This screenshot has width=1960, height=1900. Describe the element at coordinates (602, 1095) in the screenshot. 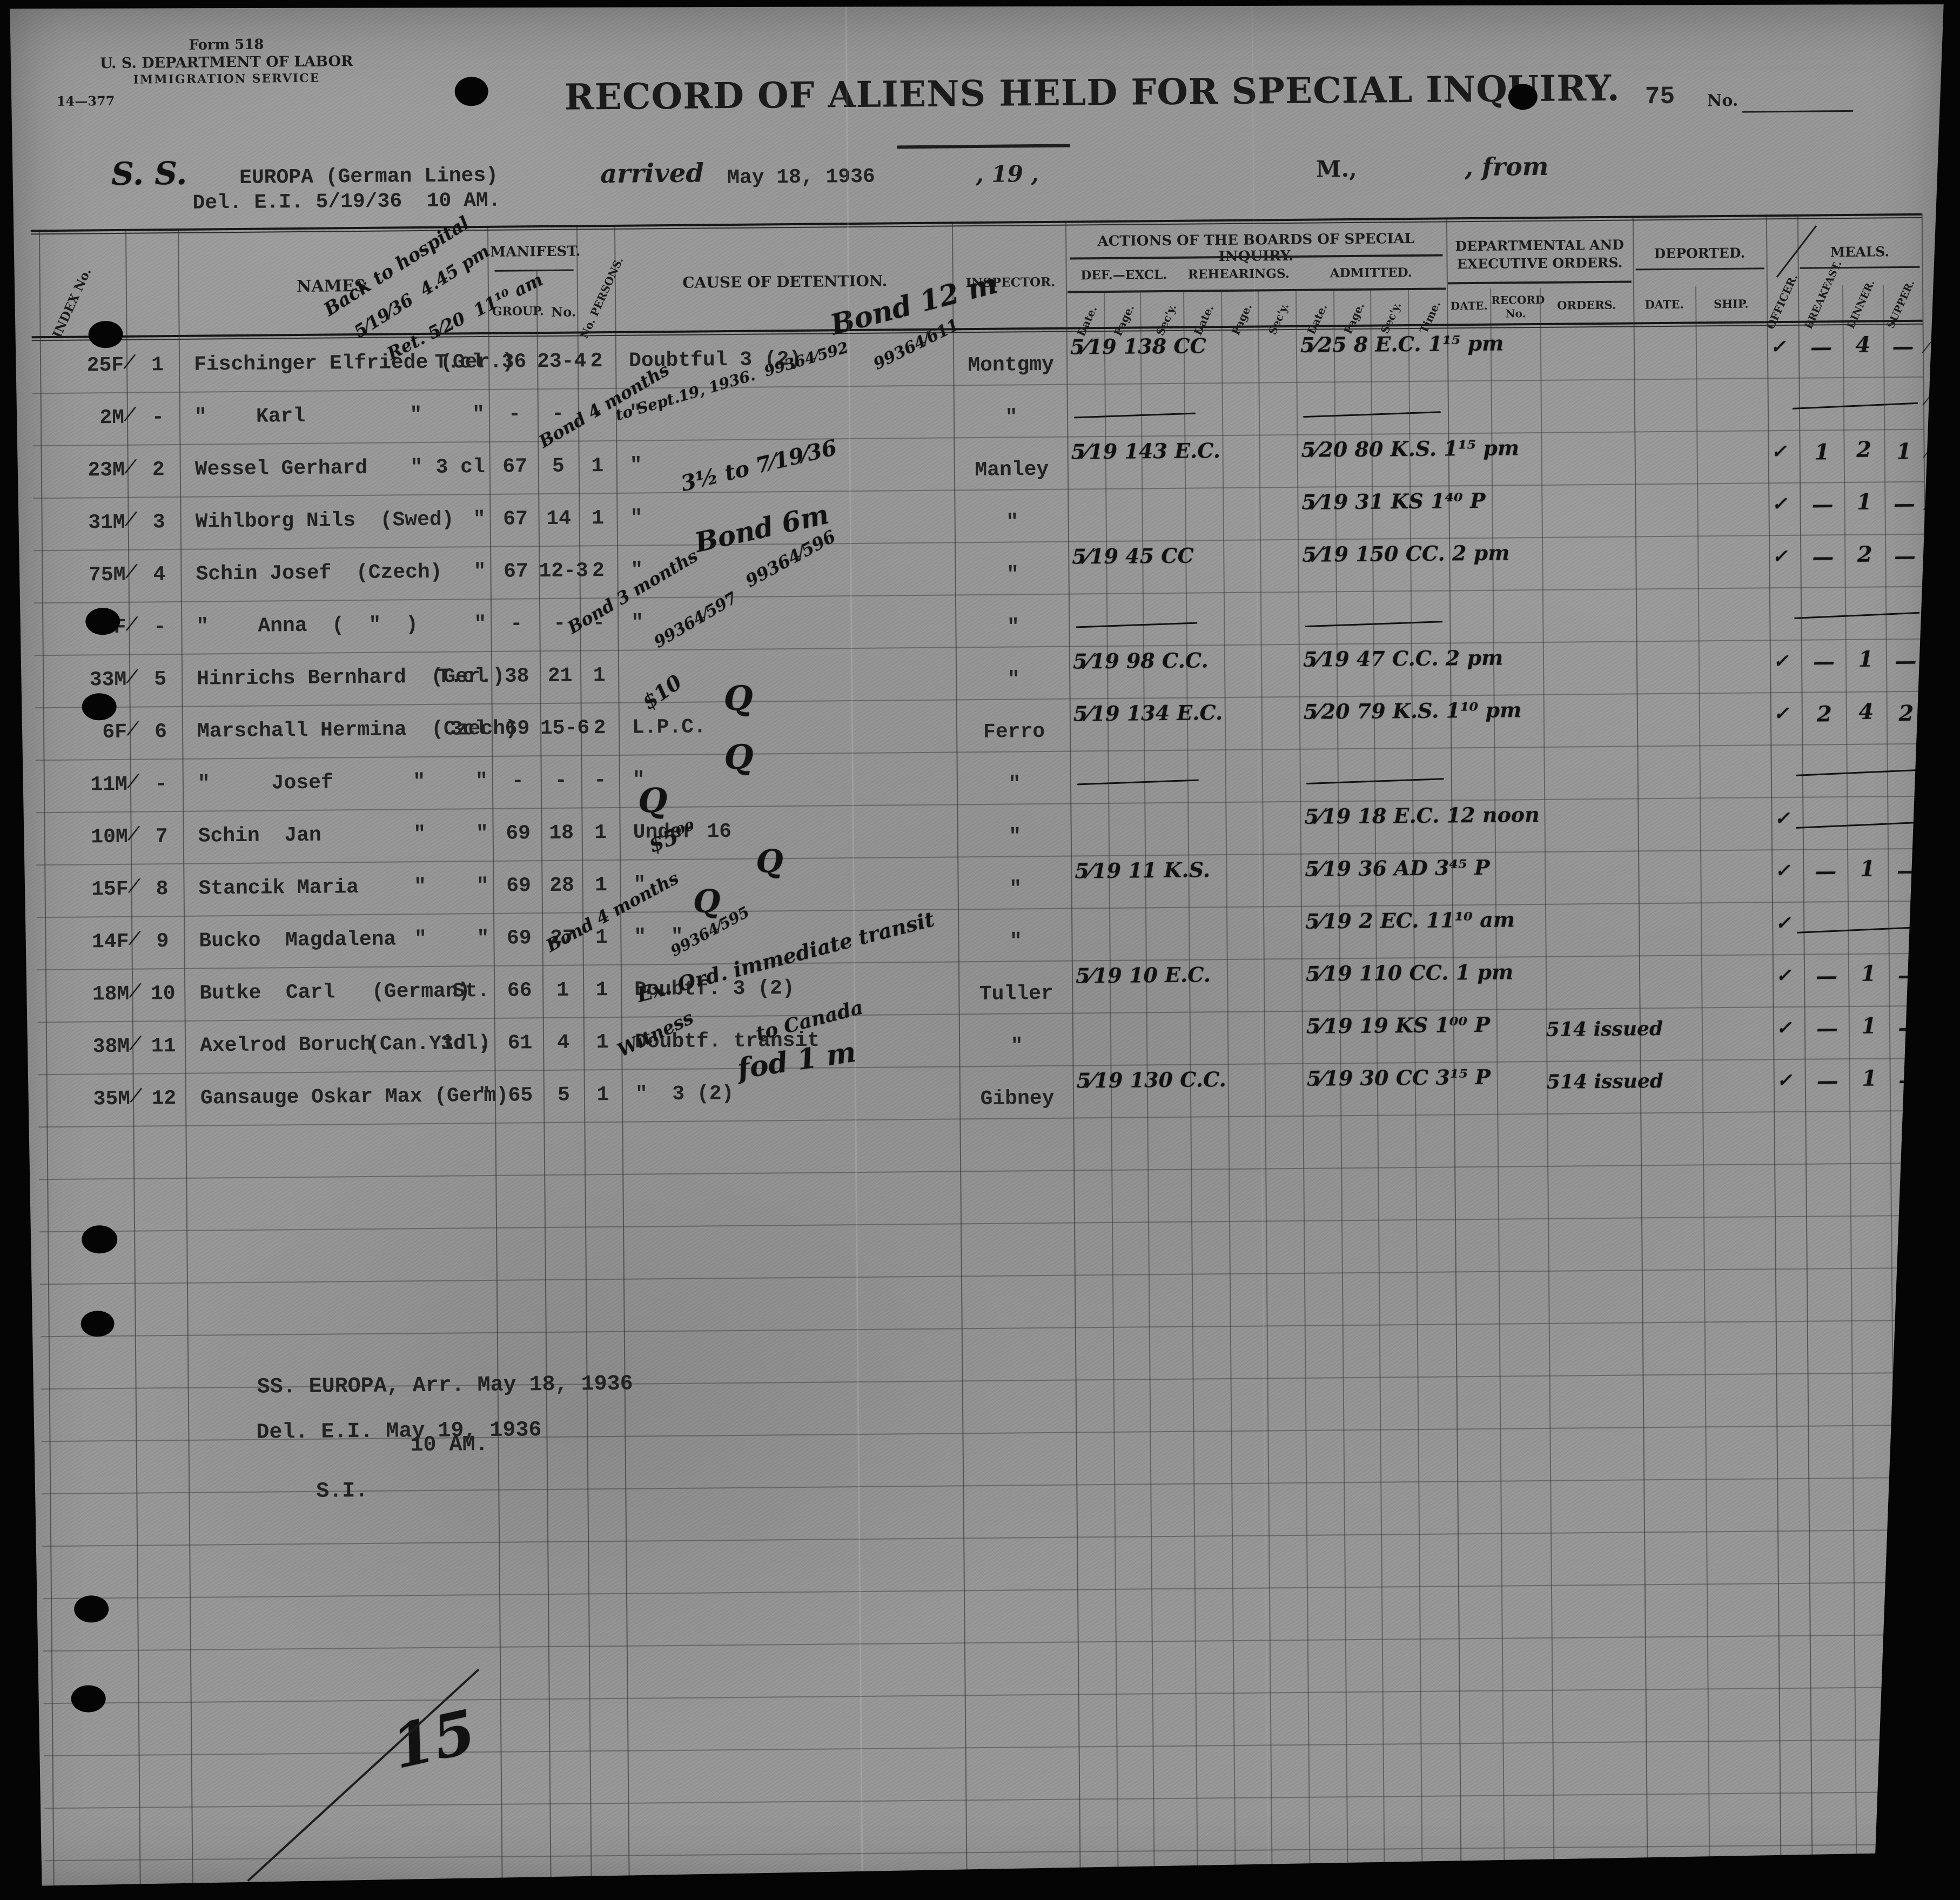

I see `cell-persons: 1` at that location.